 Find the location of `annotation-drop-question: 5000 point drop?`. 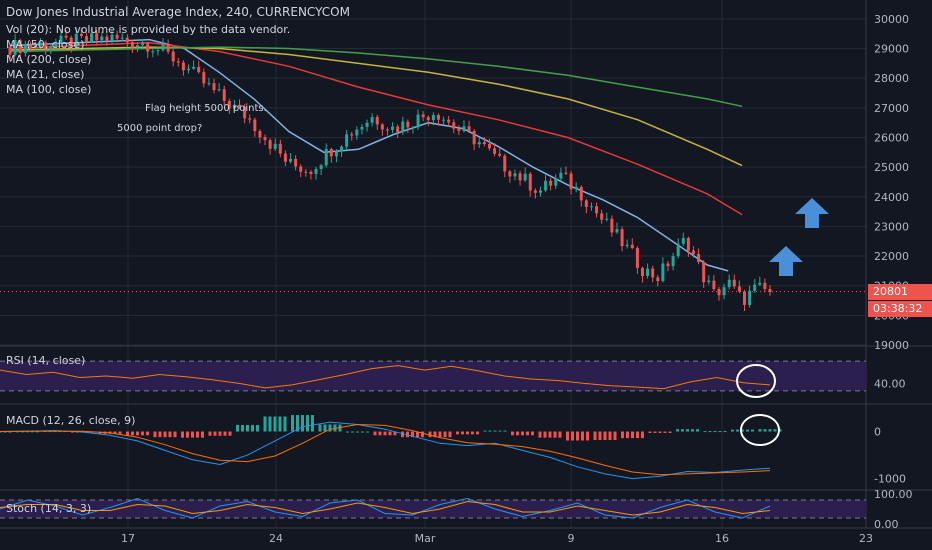

annotation-drop-question: 5000 point drop? is located at coordinates (160, 128).